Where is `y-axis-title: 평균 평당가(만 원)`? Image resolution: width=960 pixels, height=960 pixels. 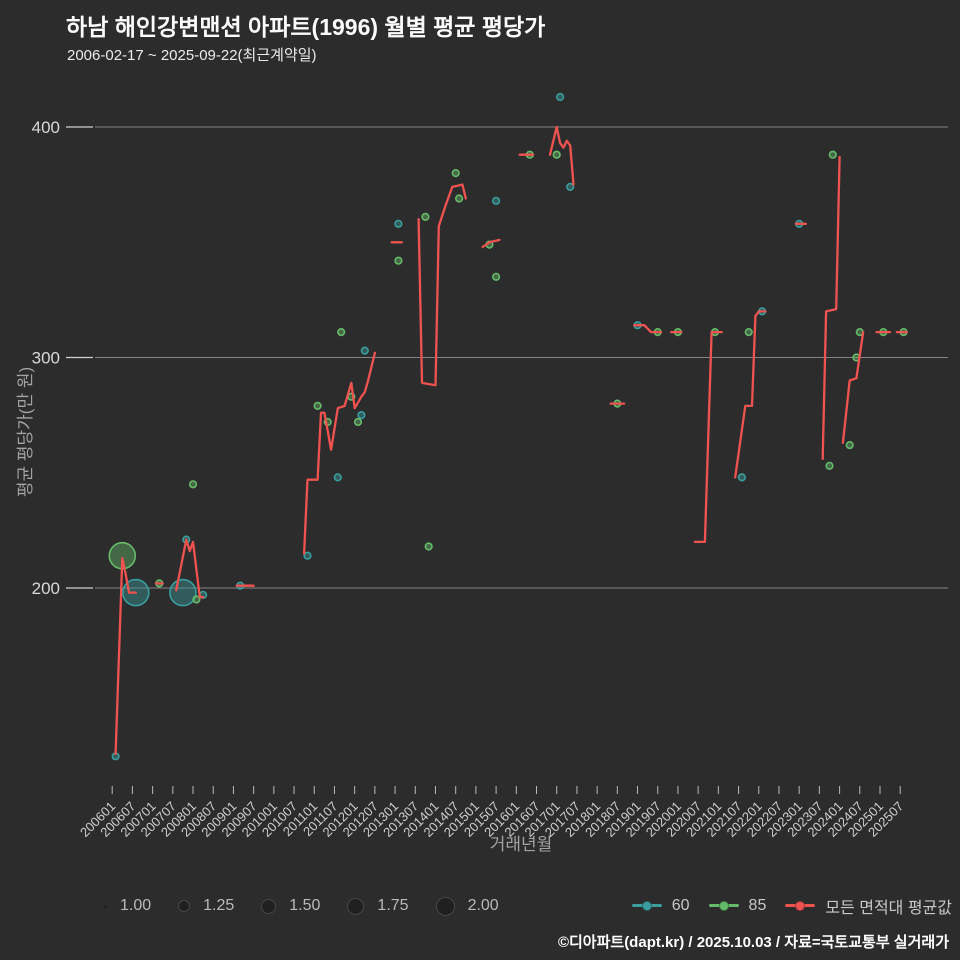
y-axis-title: 평균 평당가(만 원) is located at coordinates (25, 432).